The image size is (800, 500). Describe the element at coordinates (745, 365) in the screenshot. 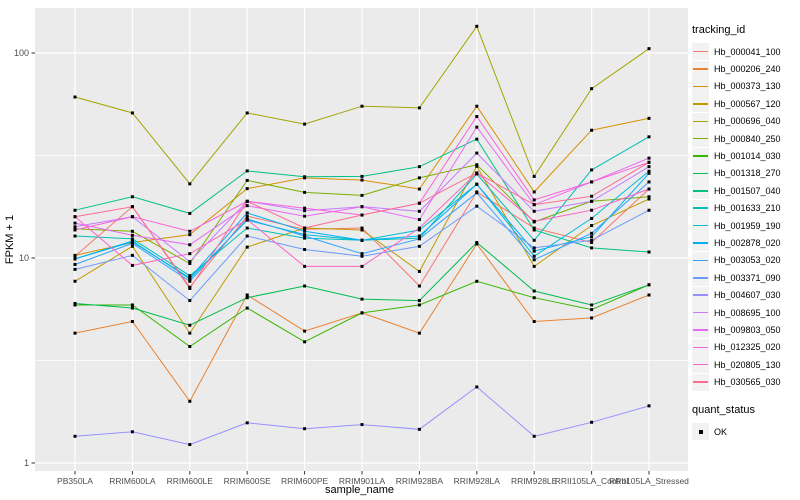

I see `legend-entry-Hb_020805_130: Hb_020805_130` at that location.